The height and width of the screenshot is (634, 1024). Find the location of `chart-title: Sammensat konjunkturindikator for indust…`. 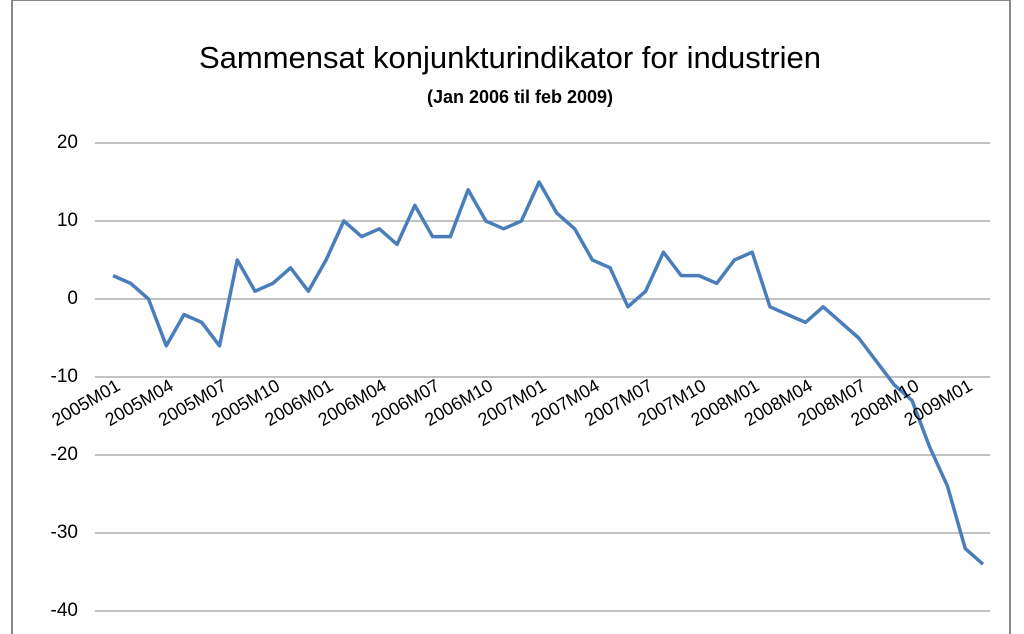

chart-title: Sammensat konjunkturindikator for indust… is located at coordinates (510, 57).